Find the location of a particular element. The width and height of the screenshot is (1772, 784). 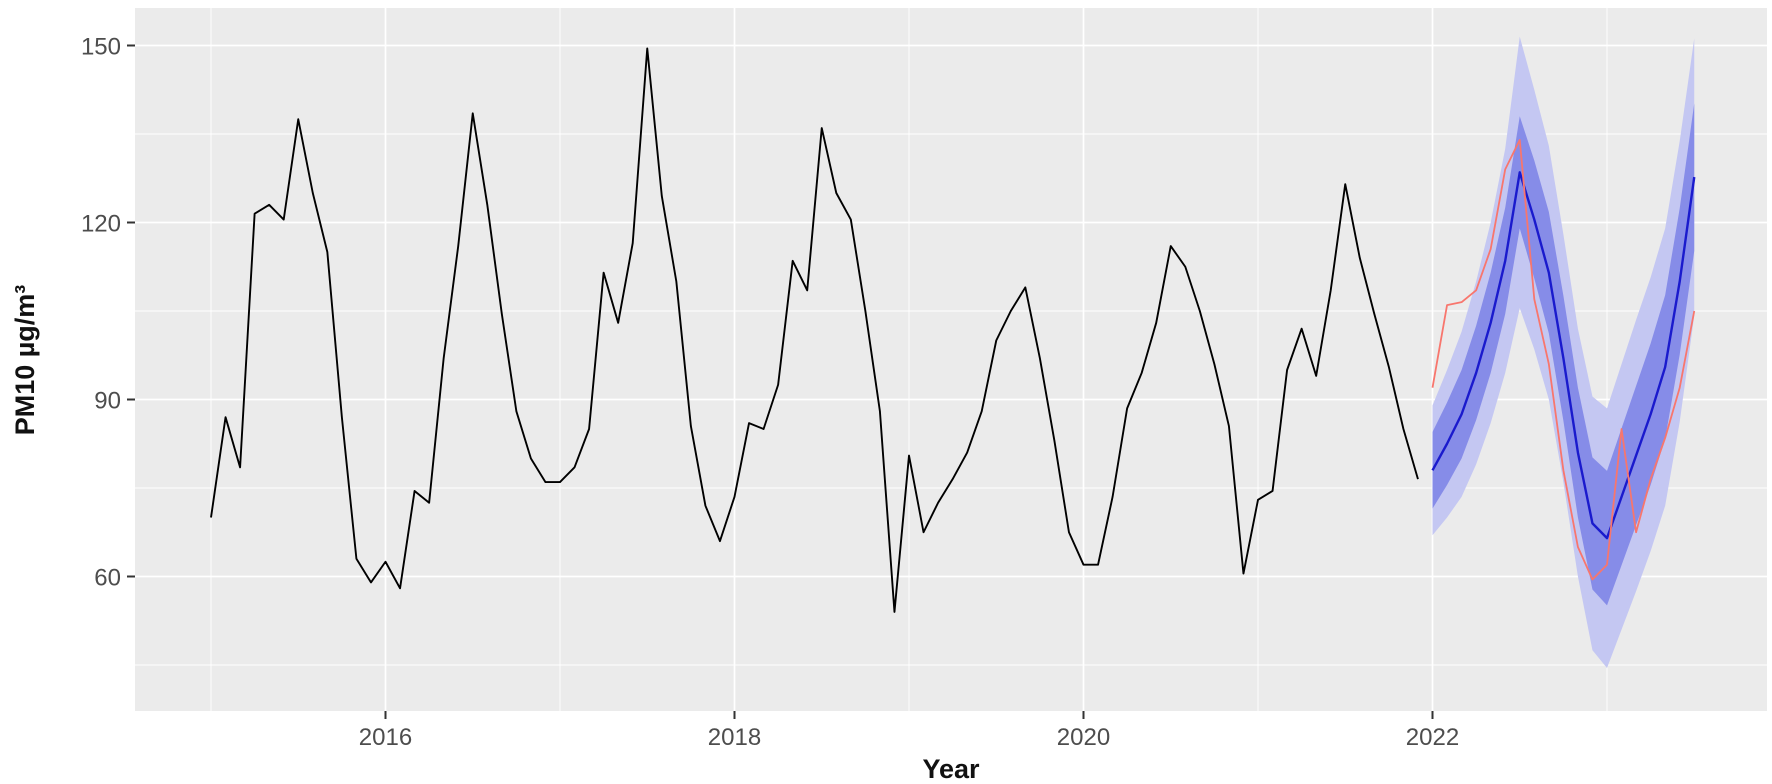

y-axis-title: PM10 µg/m³ is located at coordinates (25, 360).